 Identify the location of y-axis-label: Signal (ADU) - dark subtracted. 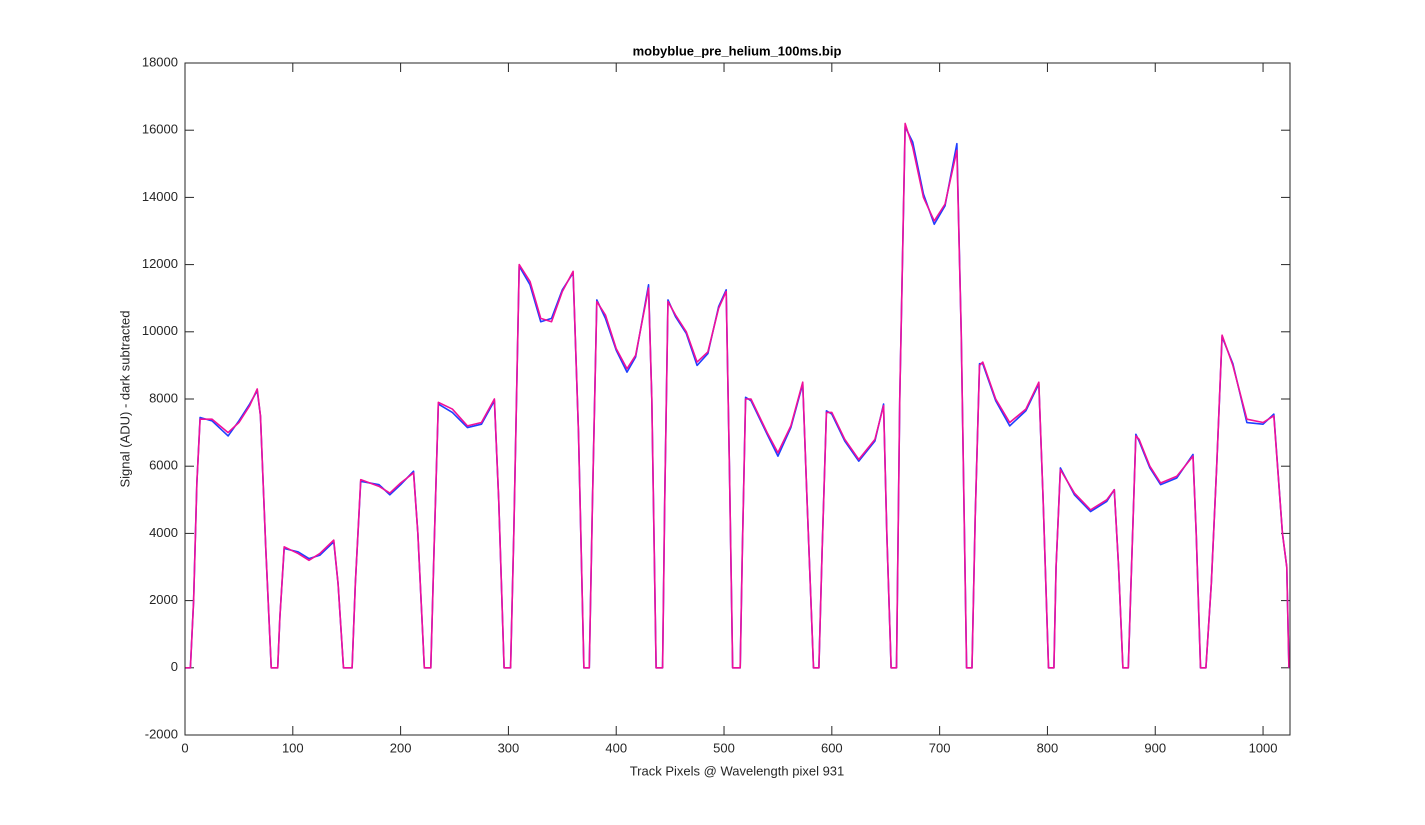
(124, 398).